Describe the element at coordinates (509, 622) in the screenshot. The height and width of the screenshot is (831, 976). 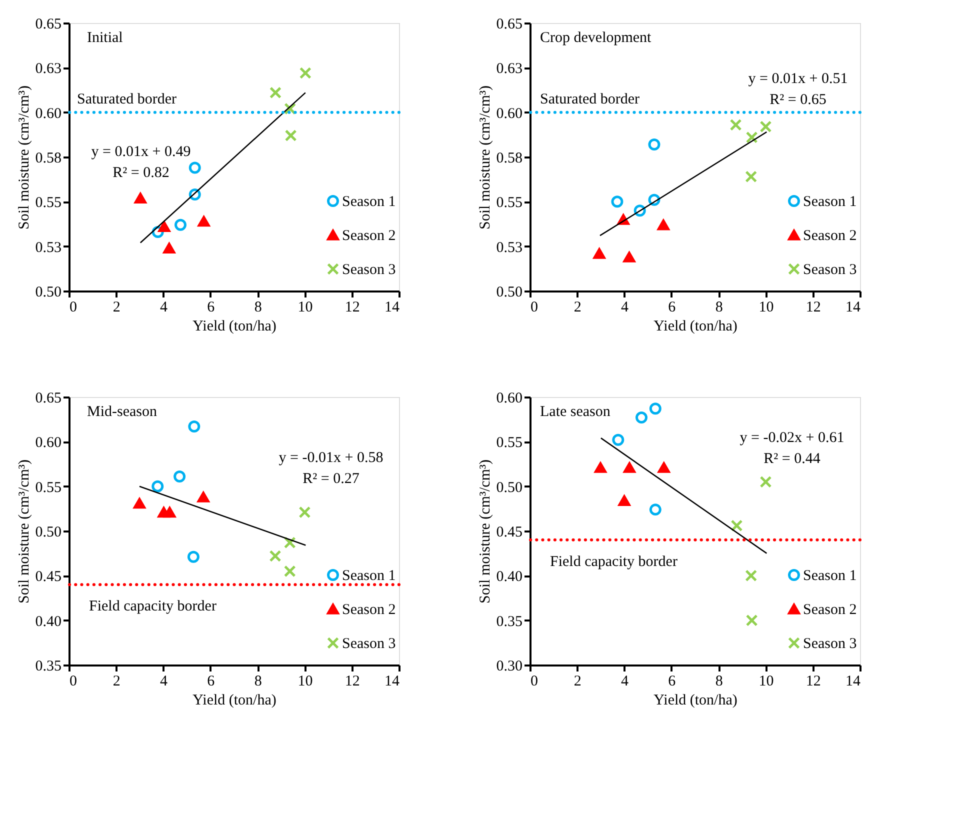
I see `y-tick-label: 0.35` at that location.